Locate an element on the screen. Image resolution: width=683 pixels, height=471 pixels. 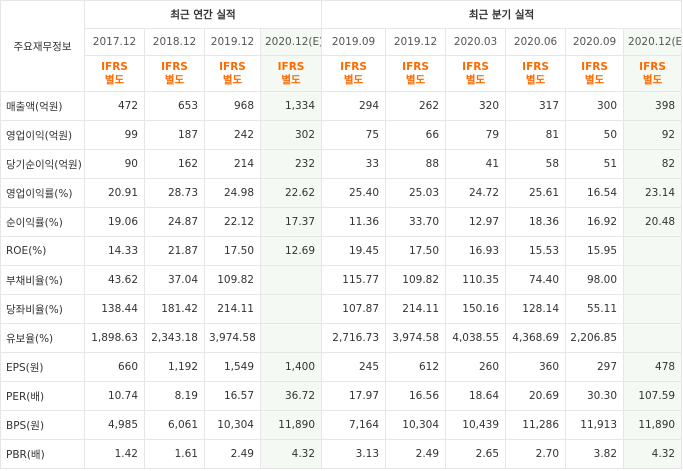
table-cell: 1,334 is located at coordinates (291, 106).